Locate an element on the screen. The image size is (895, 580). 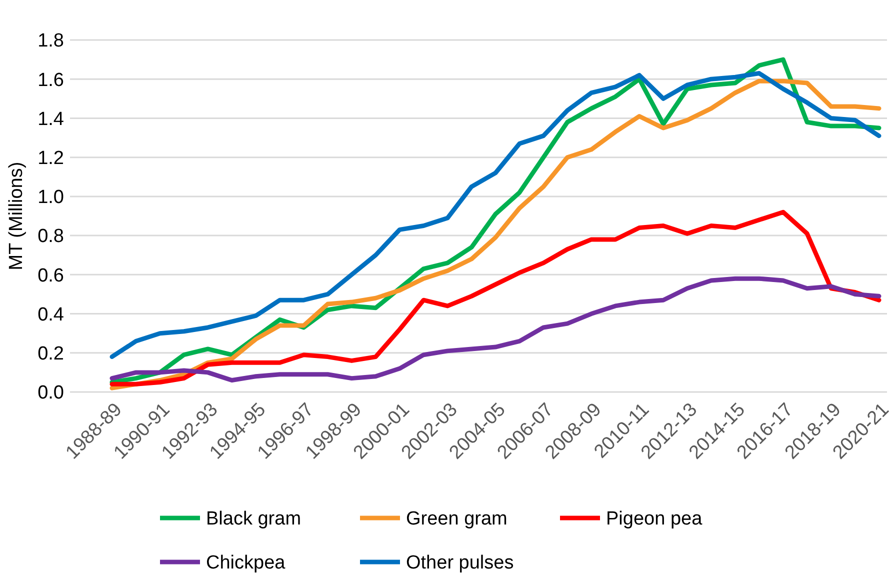
y-tick-label: 1.6 is located at coordinates (51, 80).